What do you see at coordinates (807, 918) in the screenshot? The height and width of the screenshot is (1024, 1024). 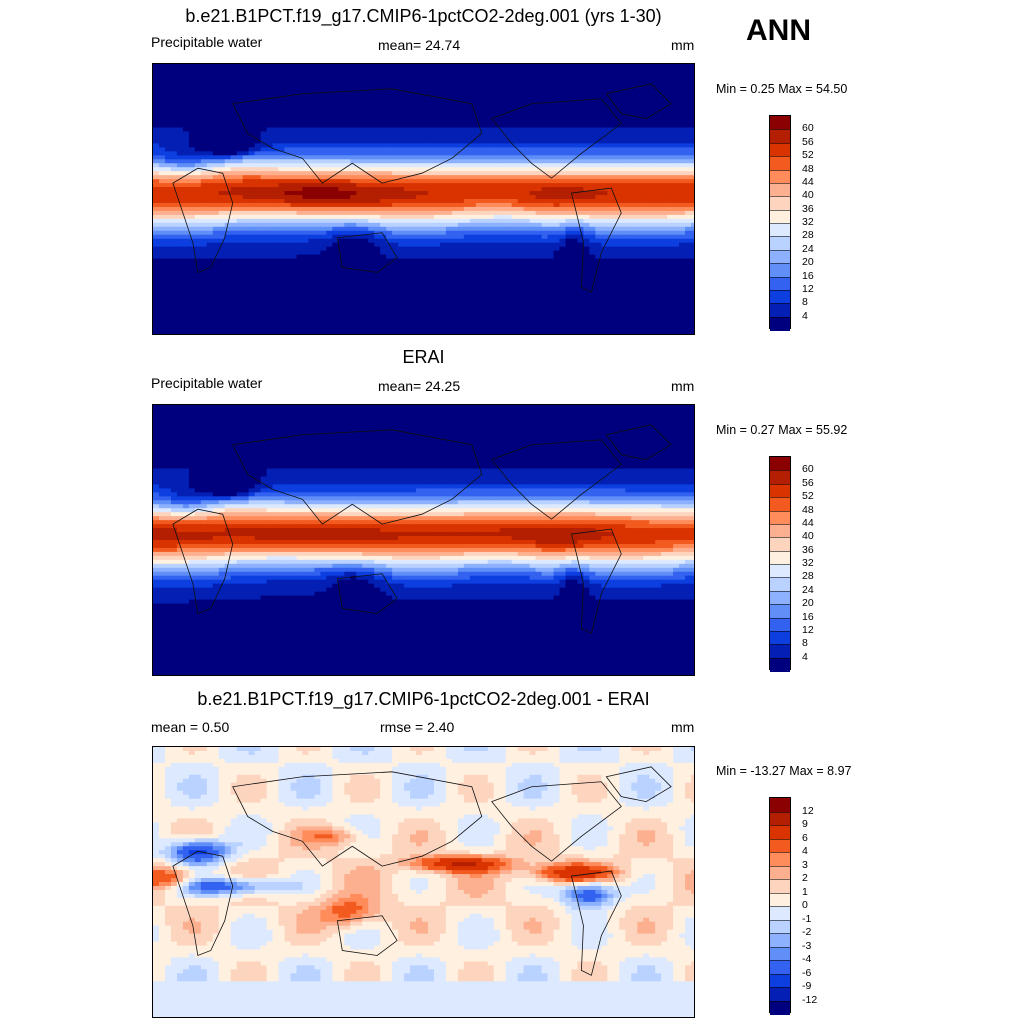 I see `colorbar-tick-label: -1` at bounding box center [807, 918].